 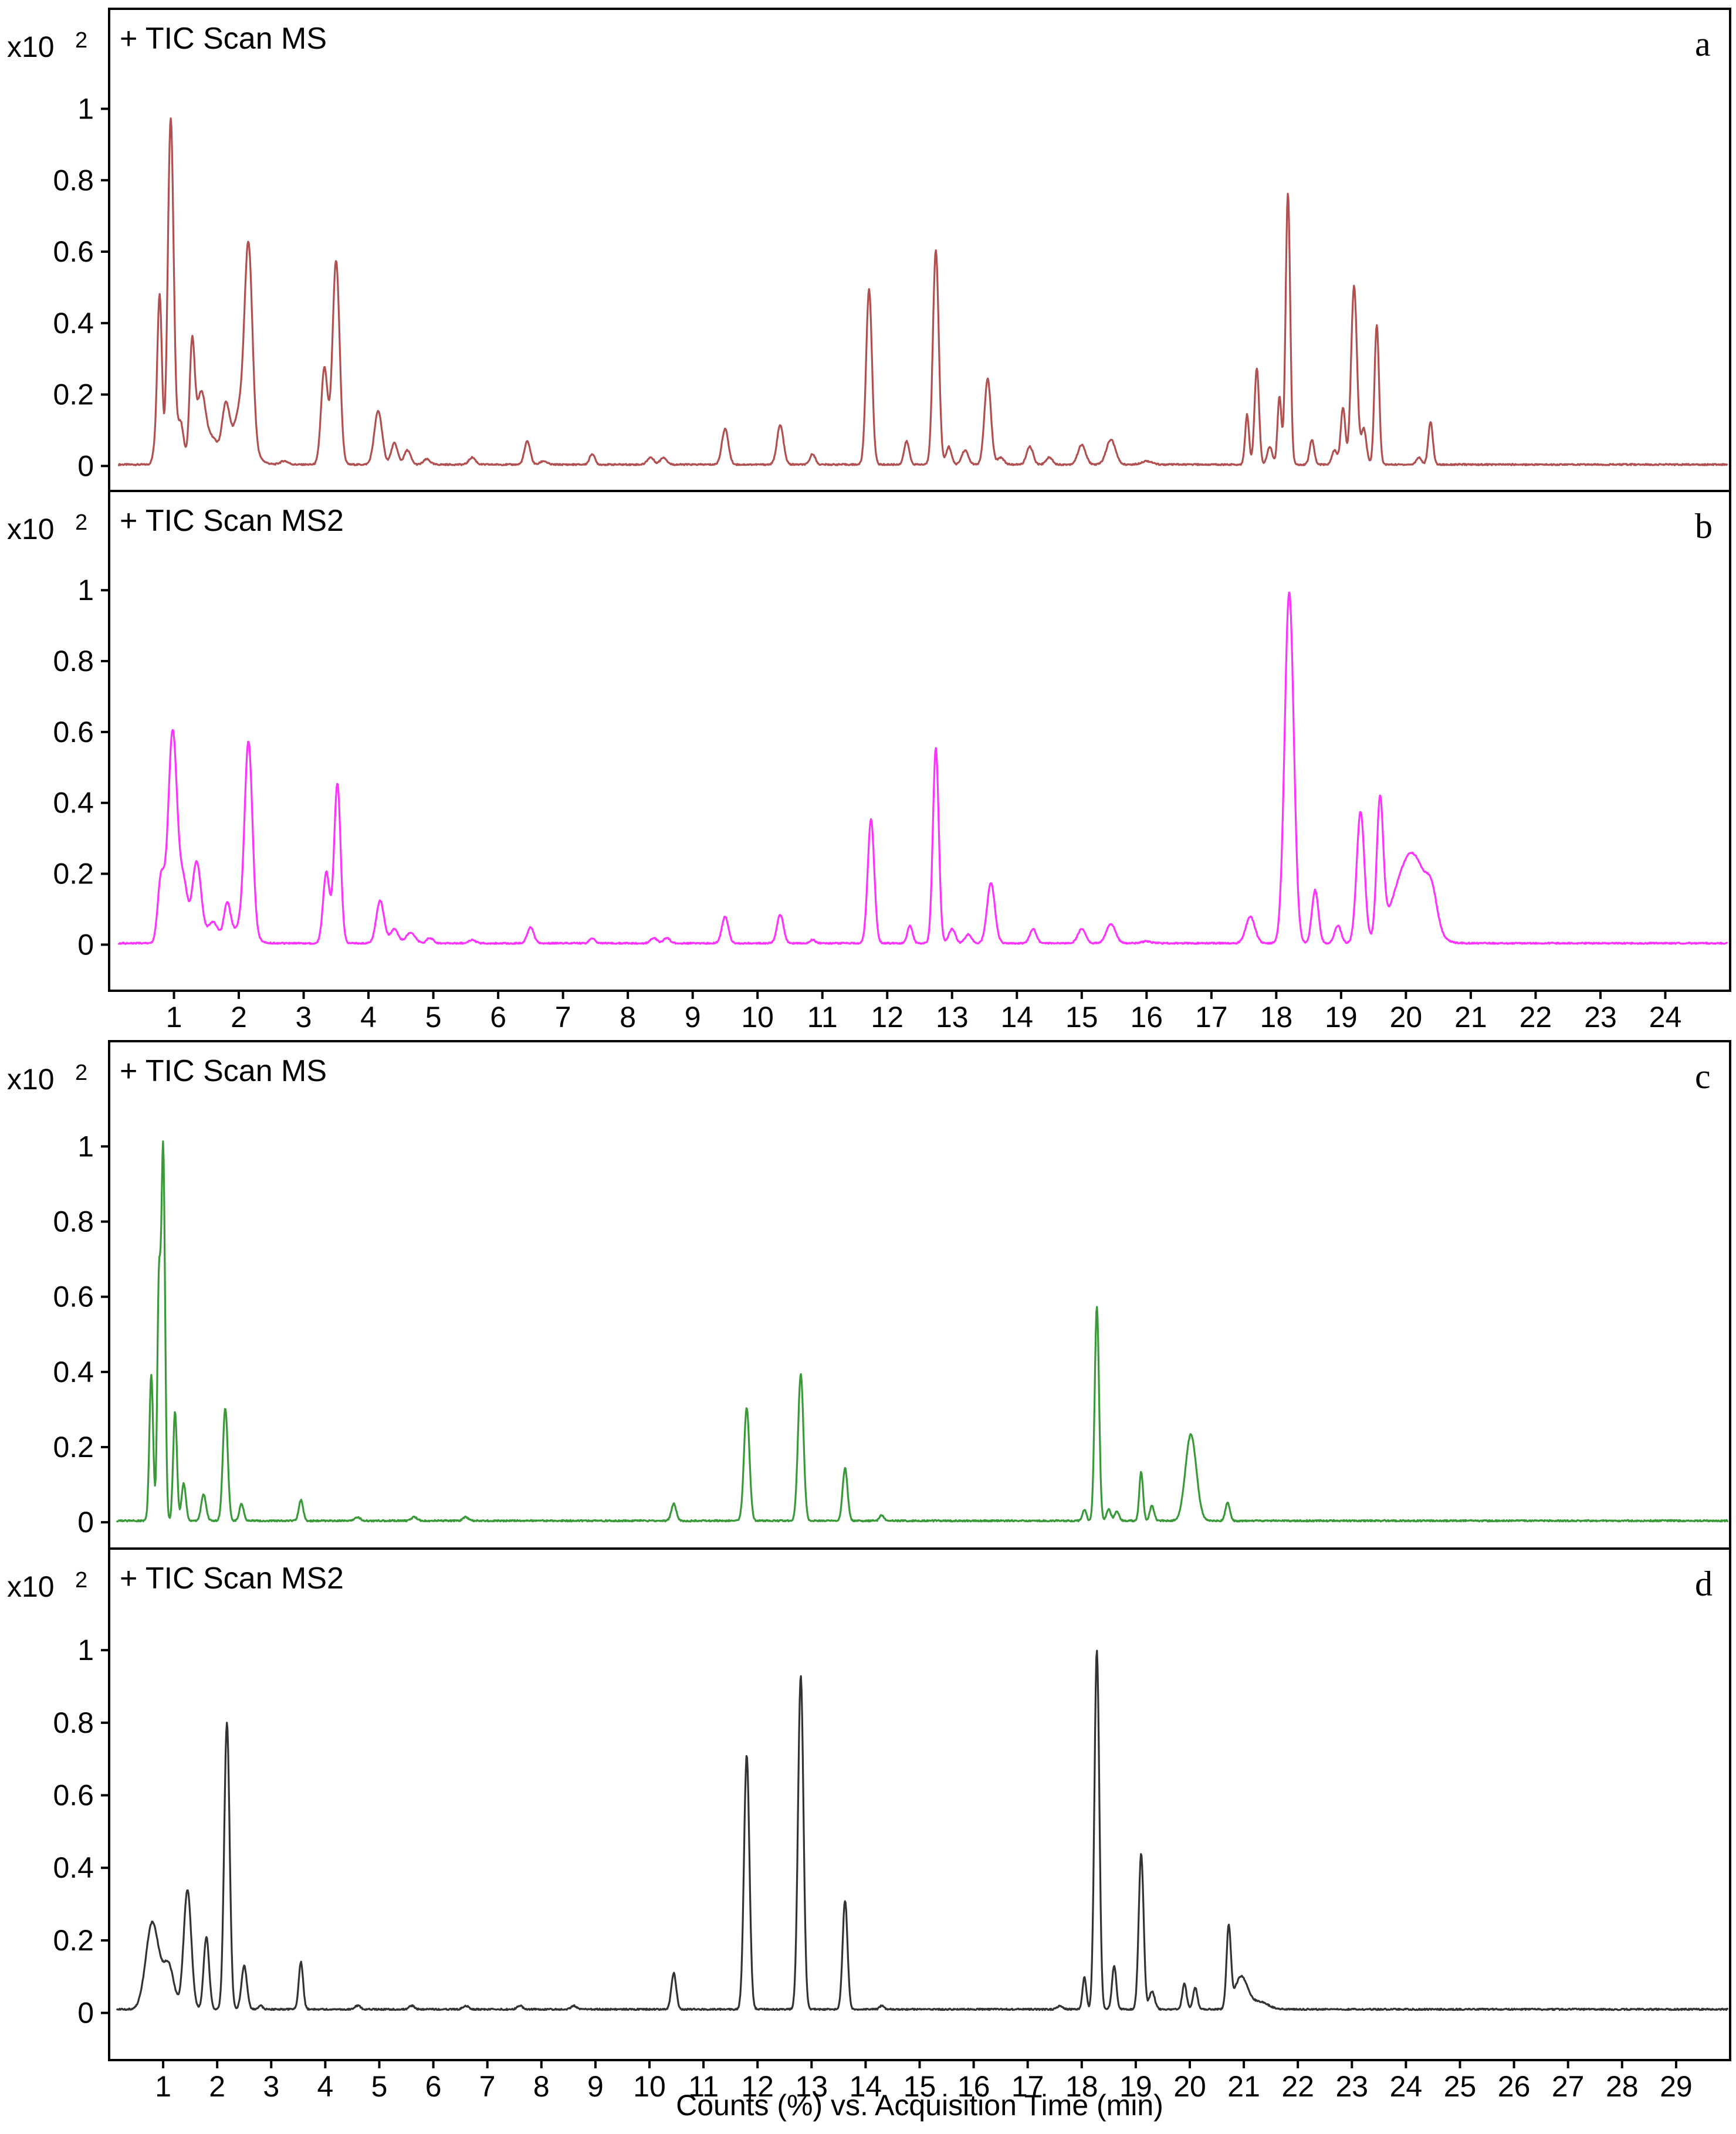 I want to click on x-tick-label: 28, so click(x=1622, y=2086).